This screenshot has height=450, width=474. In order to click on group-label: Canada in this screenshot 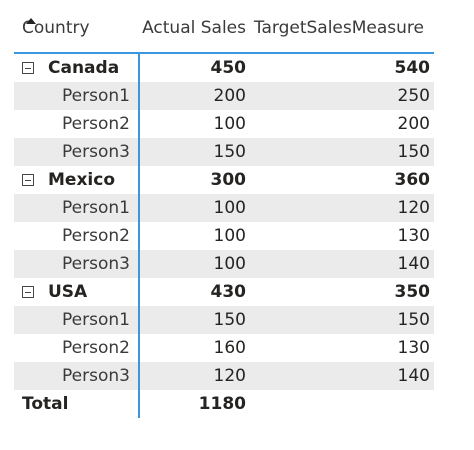, I will do `click(84, 68)`.